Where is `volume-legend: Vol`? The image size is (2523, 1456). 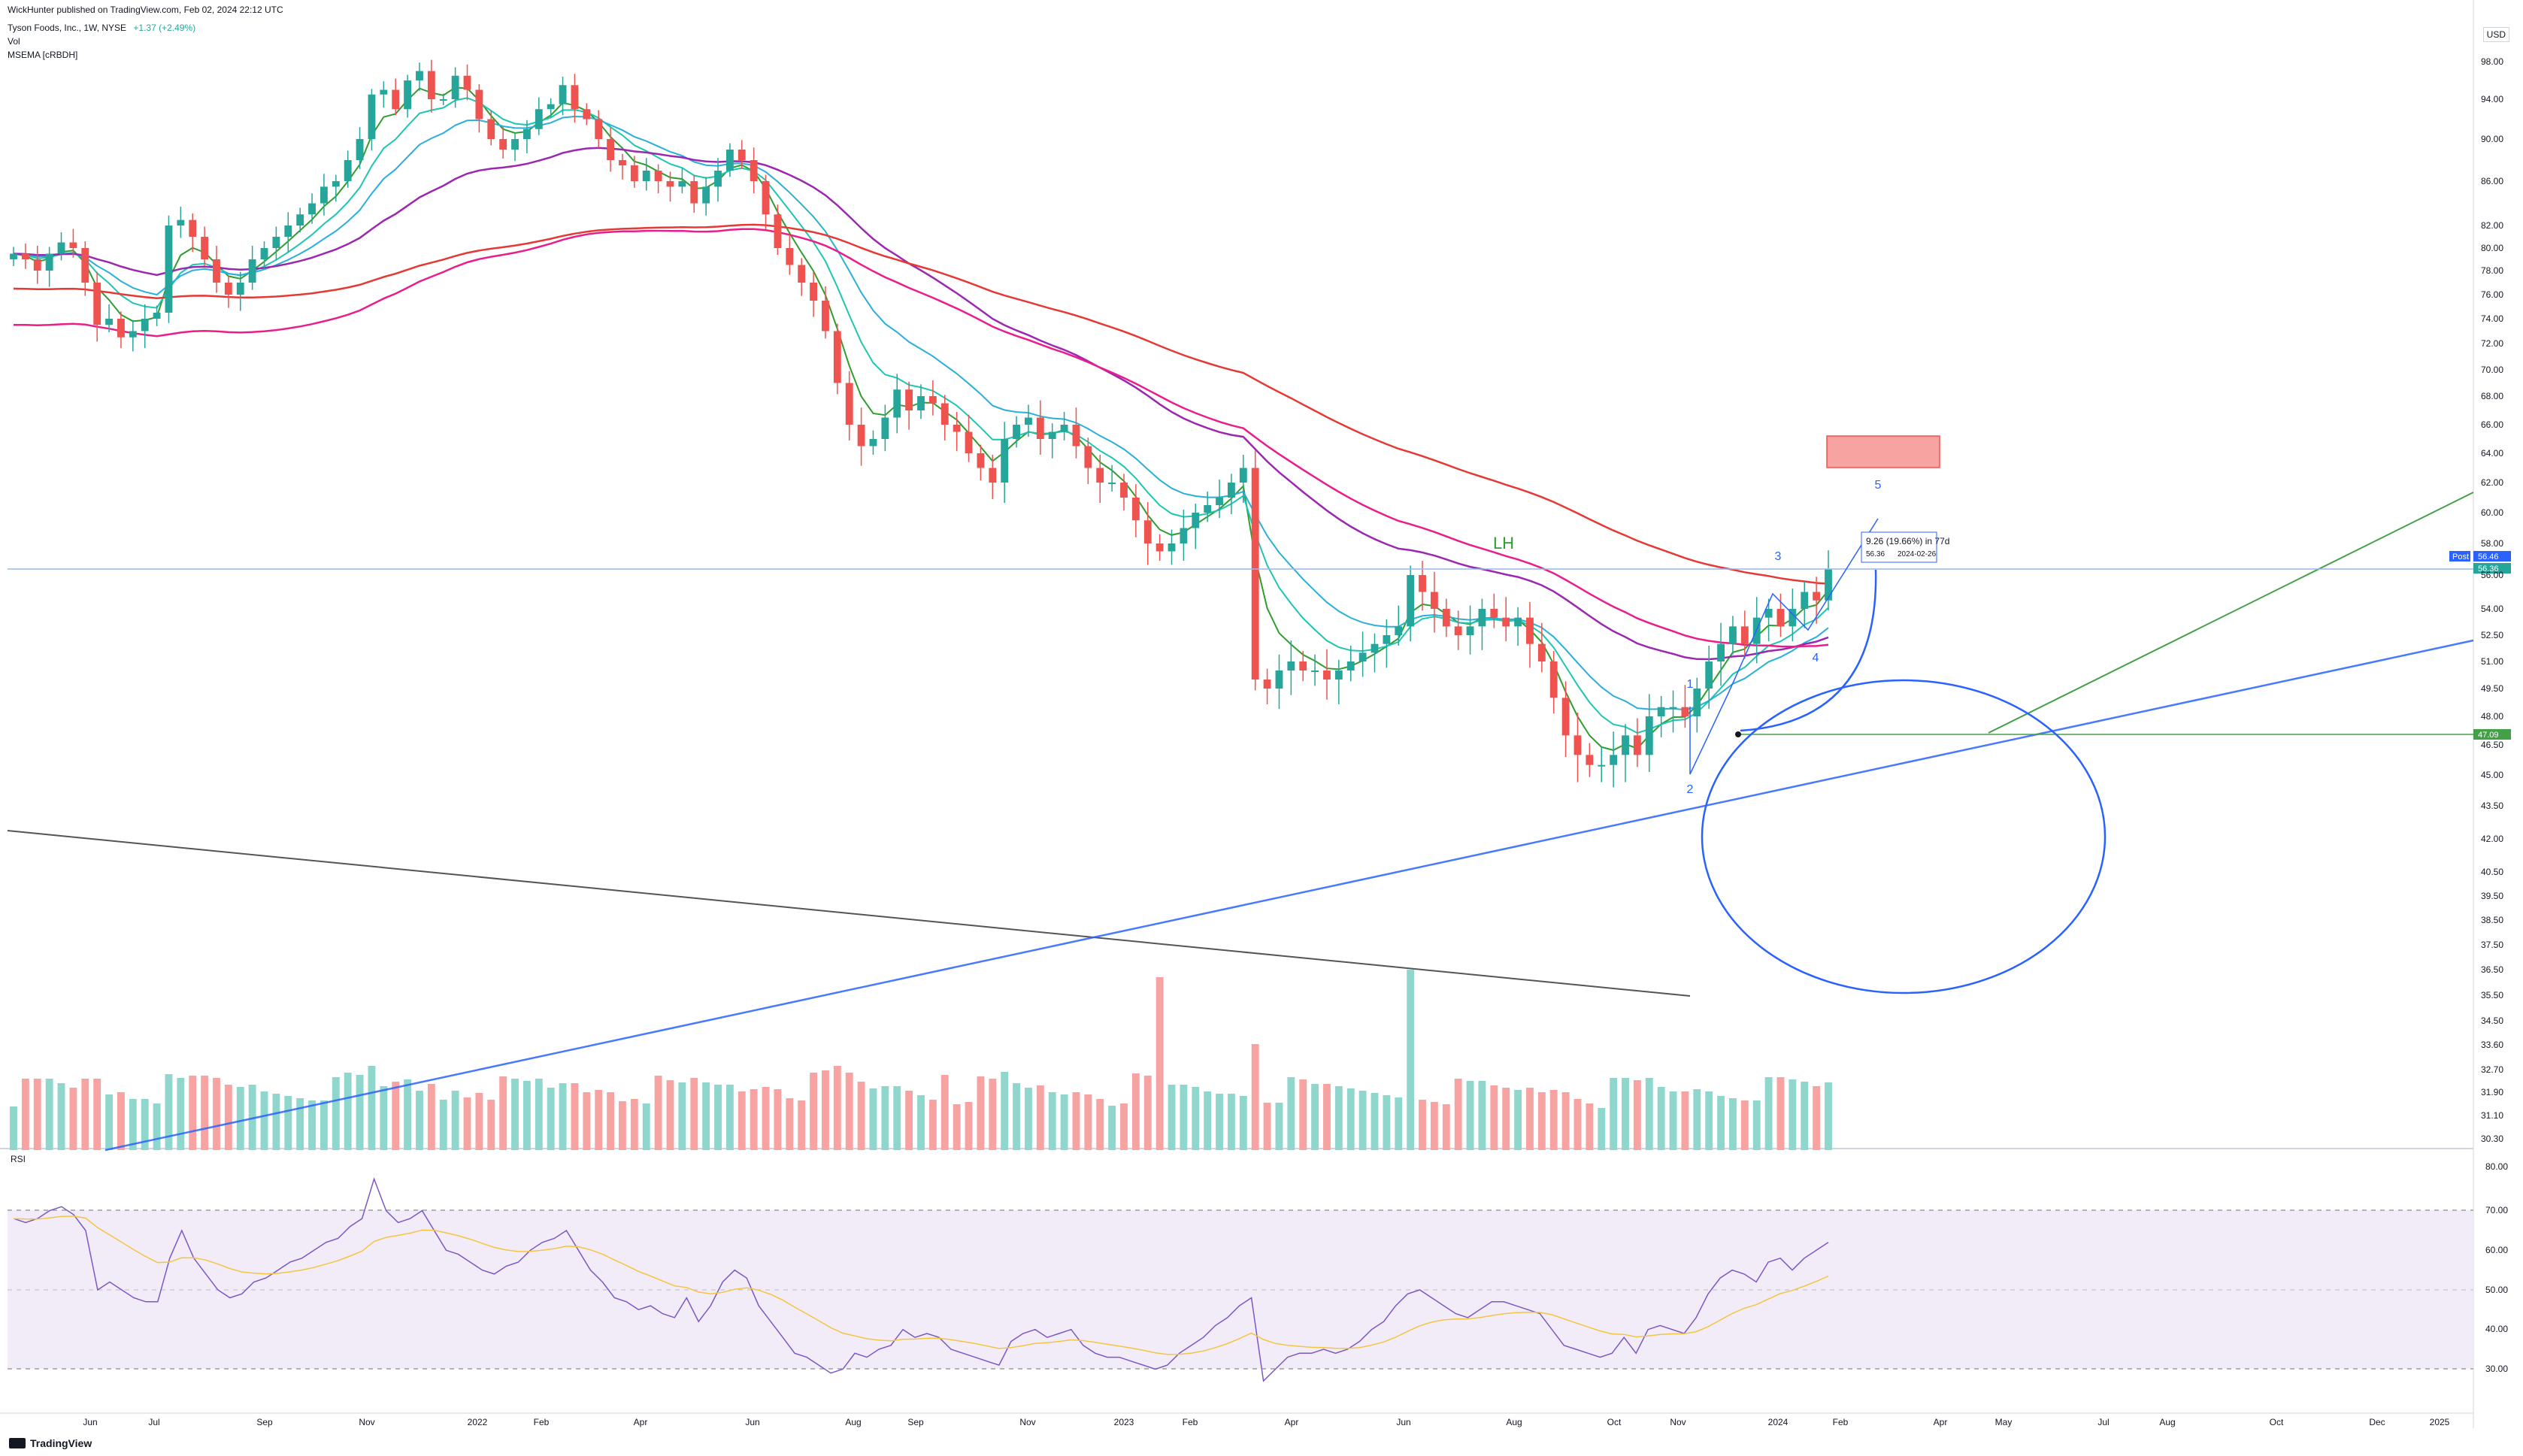
volume-legend: Vol is located at coordinates (14, 41).